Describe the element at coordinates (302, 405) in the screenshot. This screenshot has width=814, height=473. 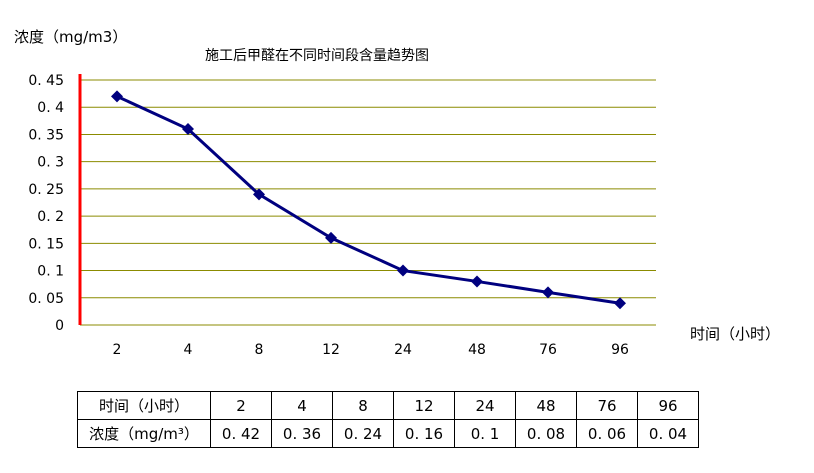
I see `table-cell: 4` at that location.